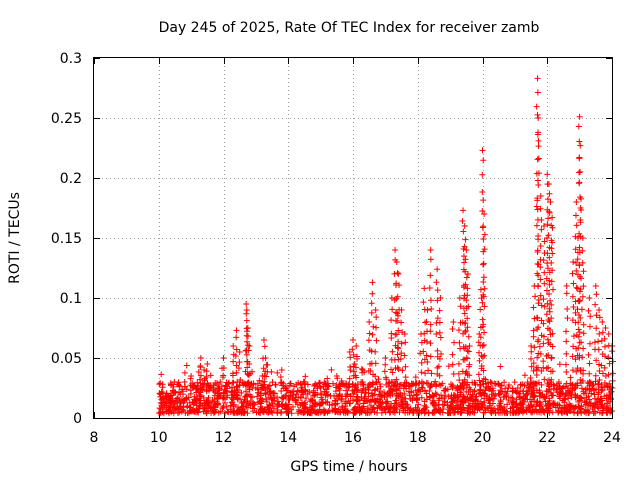 The height and width of the screenshot is (480, 640). What do you see at coordinates (288, 438) in the screenshot?
I see `x-tick-label: 14` at bounding box center [288, 438].